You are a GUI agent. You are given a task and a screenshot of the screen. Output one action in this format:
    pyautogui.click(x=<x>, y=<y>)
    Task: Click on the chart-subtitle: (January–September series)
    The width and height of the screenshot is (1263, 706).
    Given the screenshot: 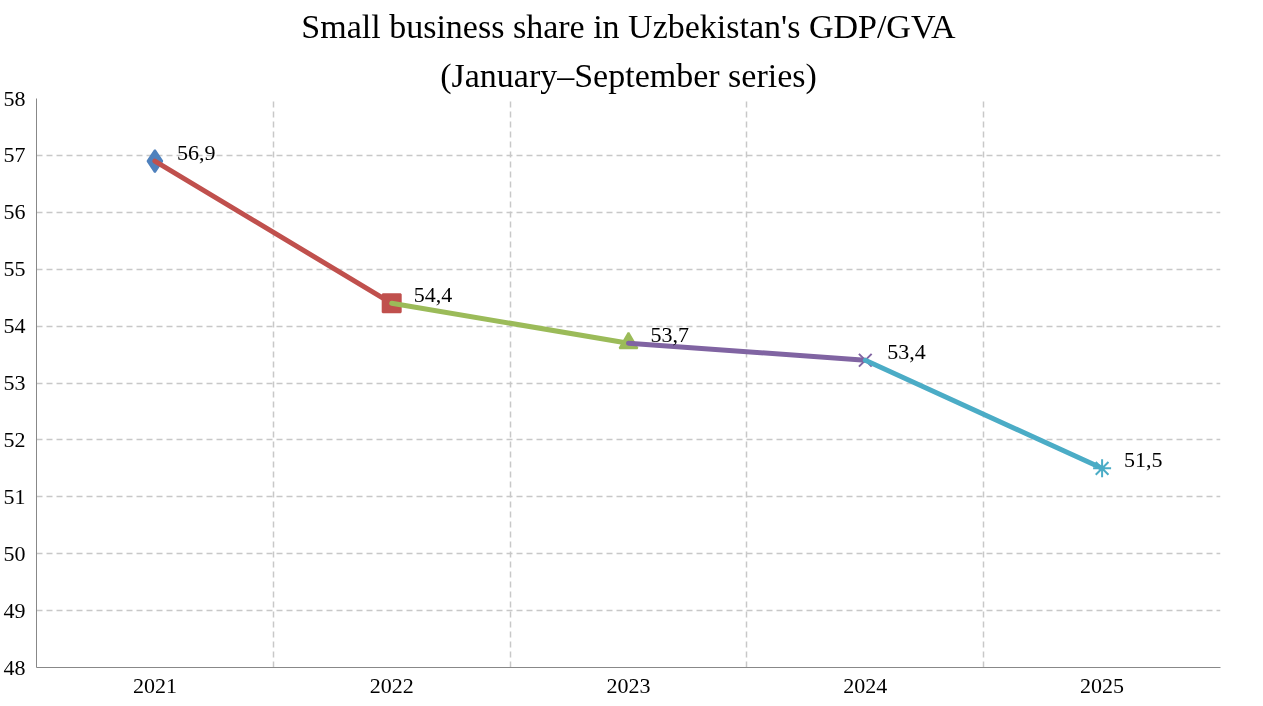 What is the action you would take?
    pyautogui.click(x=628, y=75)
    